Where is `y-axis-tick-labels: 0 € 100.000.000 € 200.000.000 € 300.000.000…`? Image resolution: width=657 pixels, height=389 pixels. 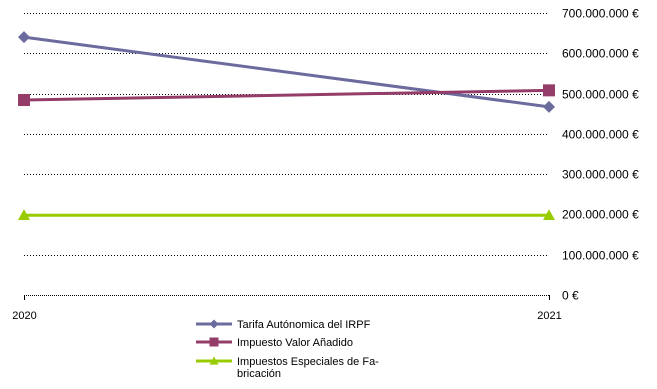 y-axis-tick-labels: 0 € 100.000.000 € 200.000.000 € 300.000.000… is located at coordinates (600, 155).